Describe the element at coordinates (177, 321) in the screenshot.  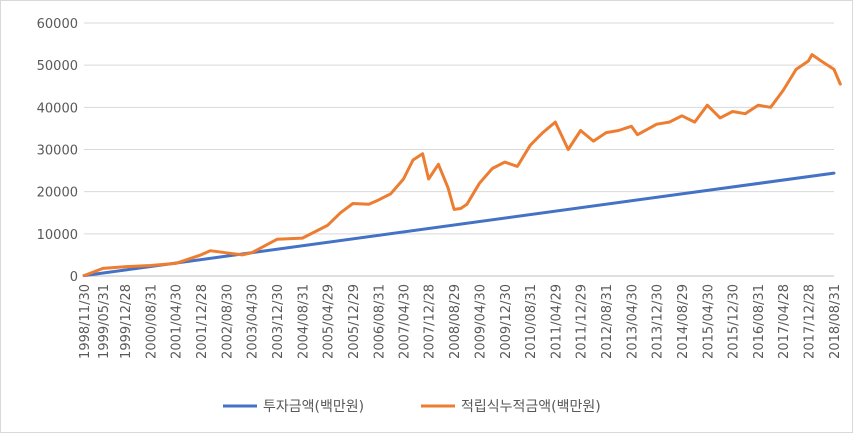
I see `x-tick-label: 2001/04/30` at that location.